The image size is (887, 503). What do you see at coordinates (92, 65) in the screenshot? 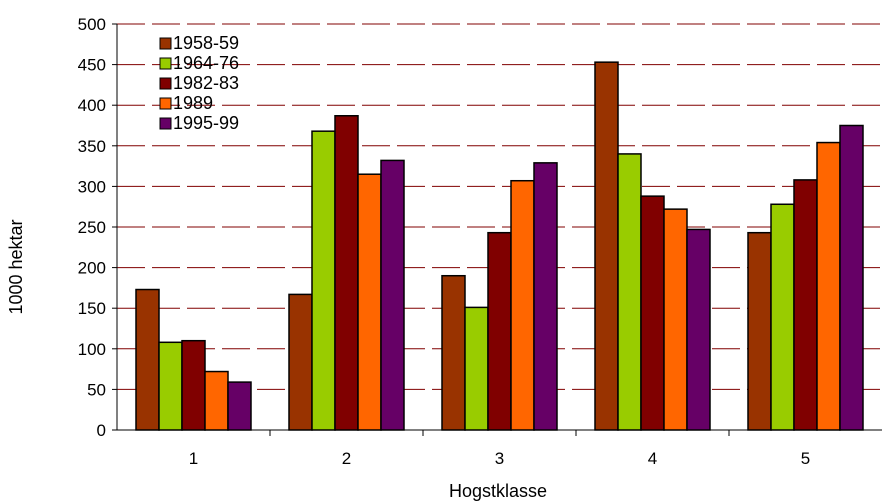
I see `y-tick-label: 450` at bounding box center [92, 65].